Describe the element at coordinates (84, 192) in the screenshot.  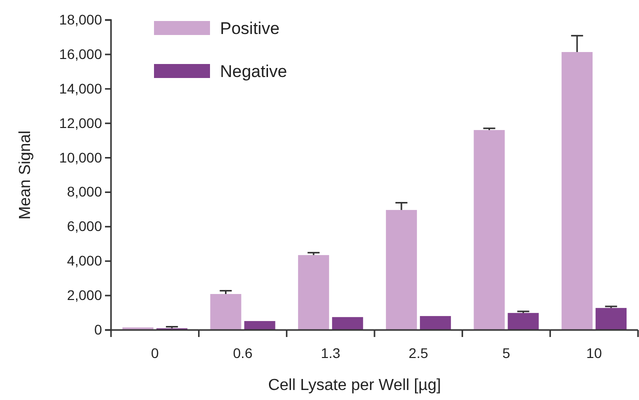
I see `y-tick-label: 8,000` at that location.